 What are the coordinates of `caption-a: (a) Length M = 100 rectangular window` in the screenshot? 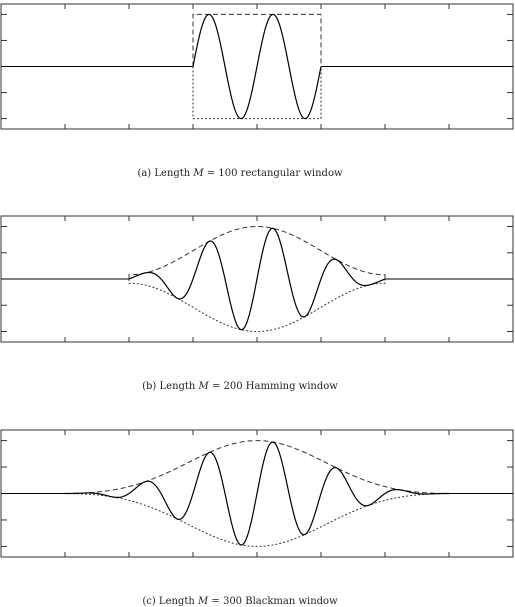 It's located at (240, 173).